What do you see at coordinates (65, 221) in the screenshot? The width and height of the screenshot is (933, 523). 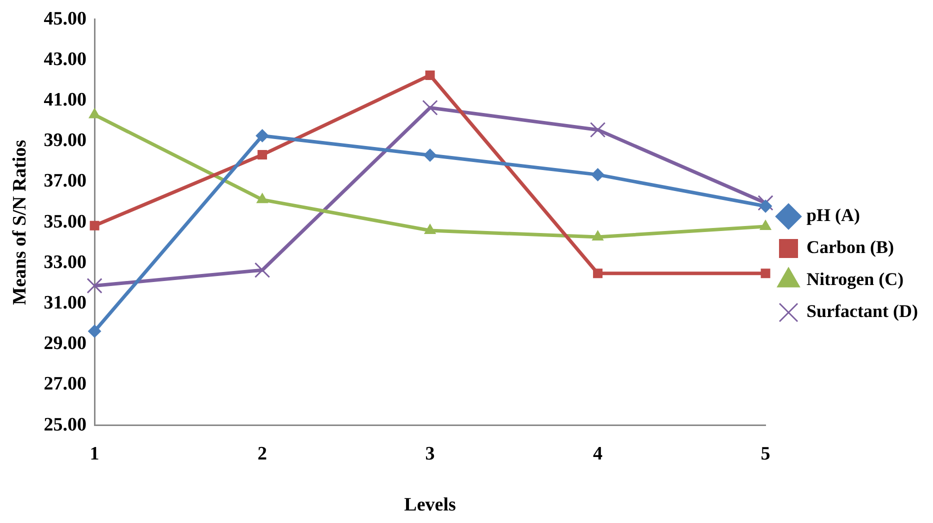 I see `y-tick-label: 35.00` at bounding box center [65, 221].